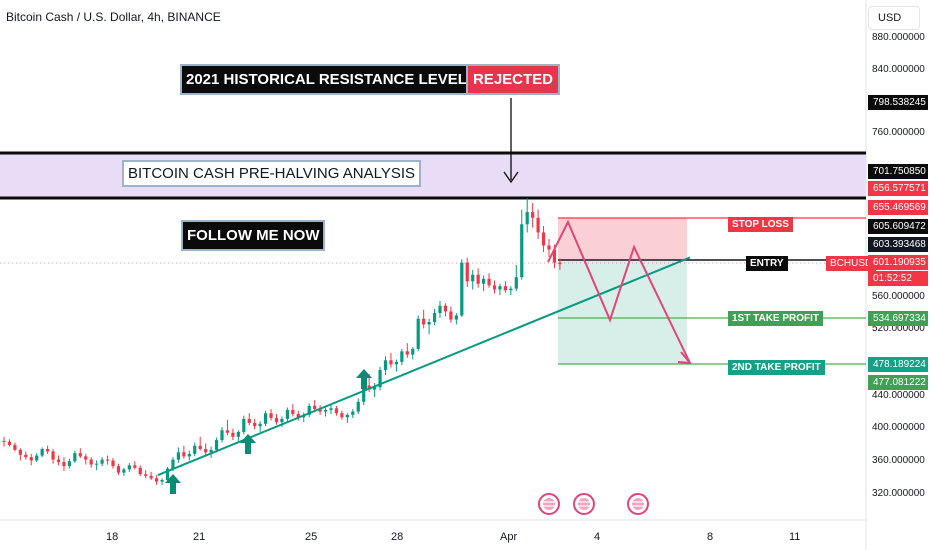  I want to click on countdown-tag: 01:52:52, so click(898, 278).